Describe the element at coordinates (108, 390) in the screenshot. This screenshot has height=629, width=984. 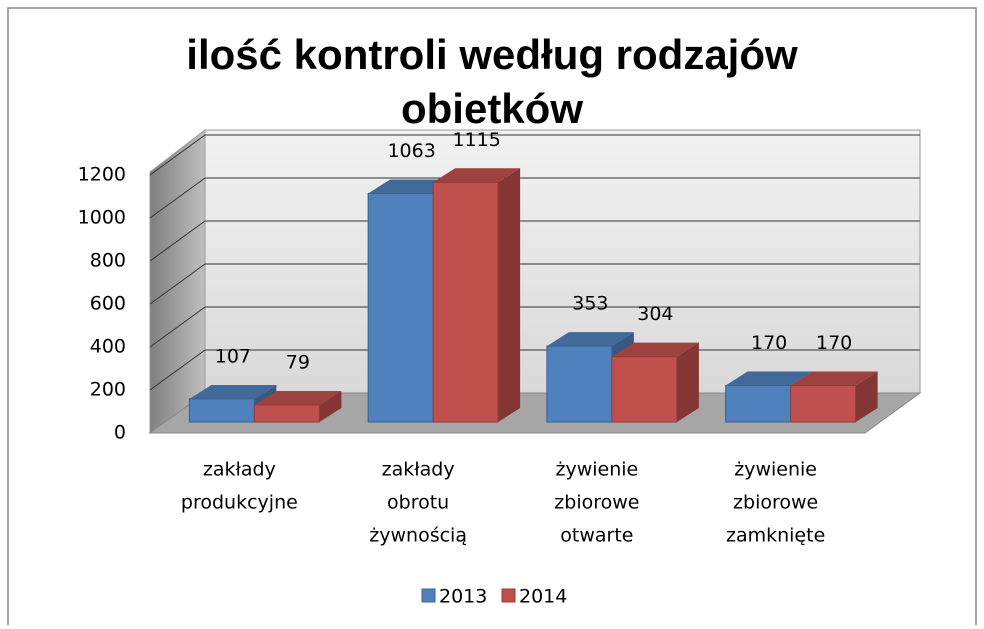
I see `y-tick-label: 200` at that location.